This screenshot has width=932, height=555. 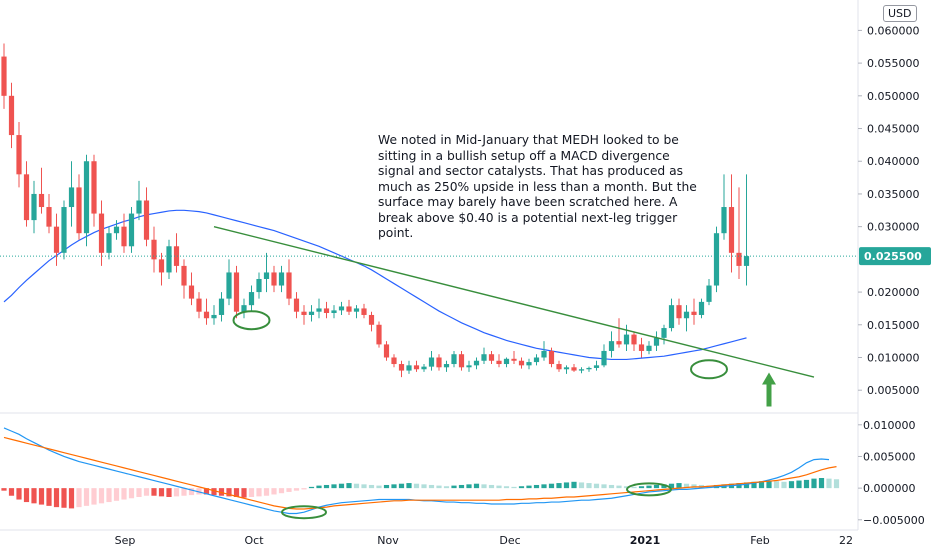 What do you see at coordinates (420, 473) in the screenshot?
I see `signal-line` at bounding box center [420, 473].